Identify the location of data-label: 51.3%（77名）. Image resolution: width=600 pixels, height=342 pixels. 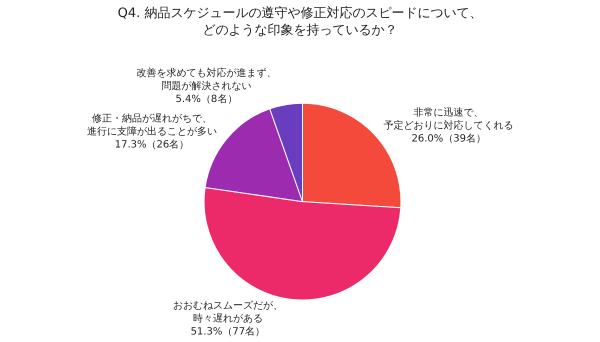
(228, 331).